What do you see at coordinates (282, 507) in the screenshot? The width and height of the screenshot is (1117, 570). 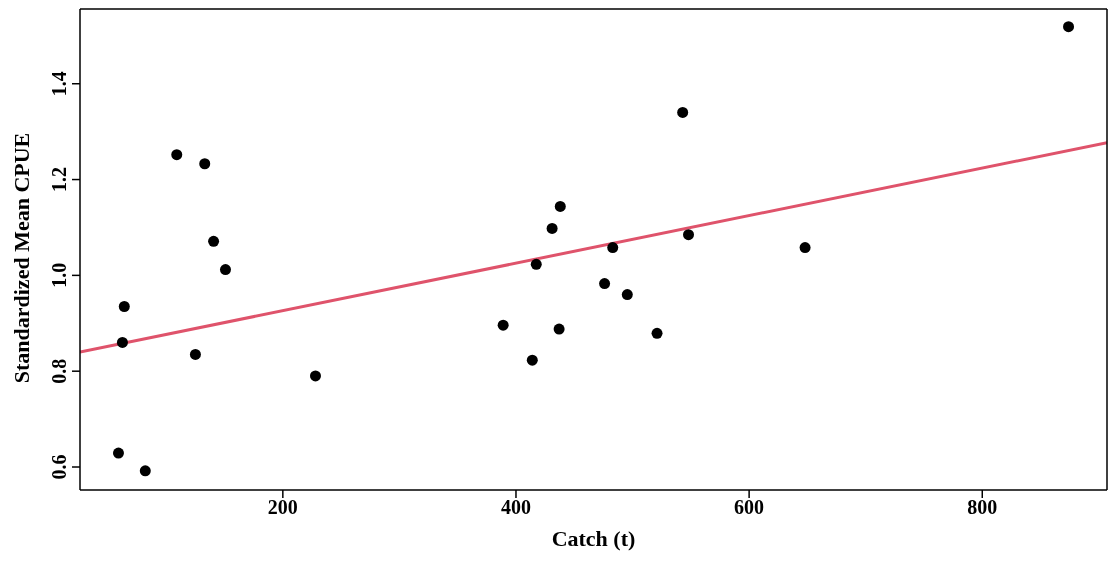 I see `x-tick-label: 200` at bounding box center [282, 507].